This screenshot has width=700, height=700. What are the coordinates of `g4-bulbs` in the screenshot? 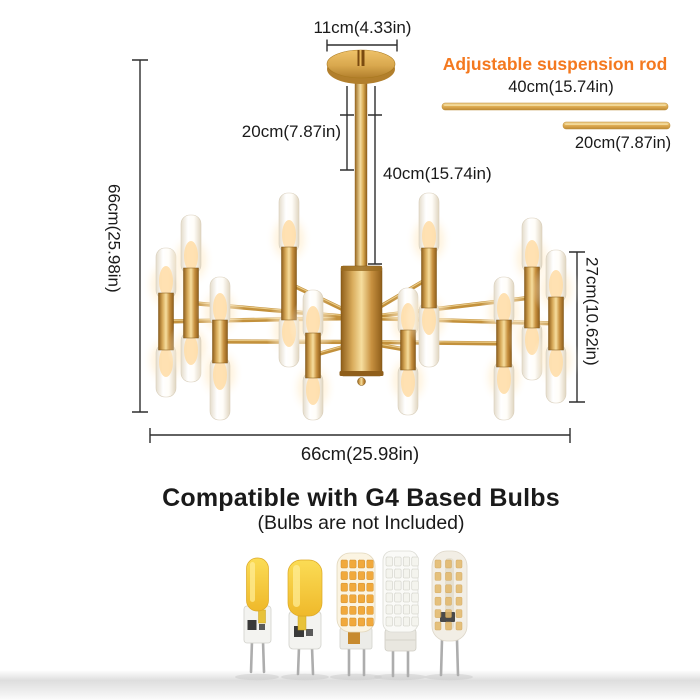 It's located at (355, 614).